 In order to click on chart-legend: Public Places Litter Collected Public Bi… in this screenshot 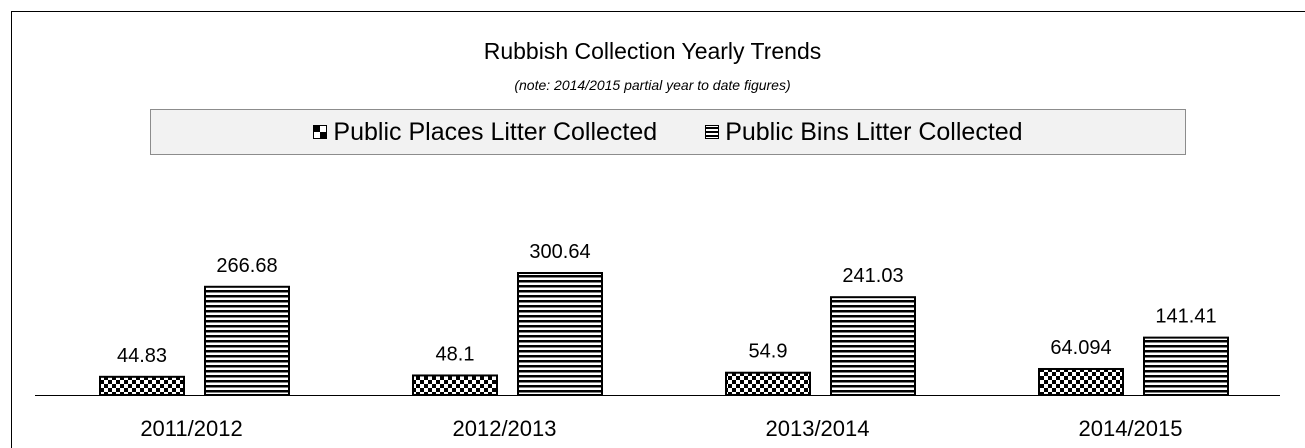, I will do `click(668, 132)`.